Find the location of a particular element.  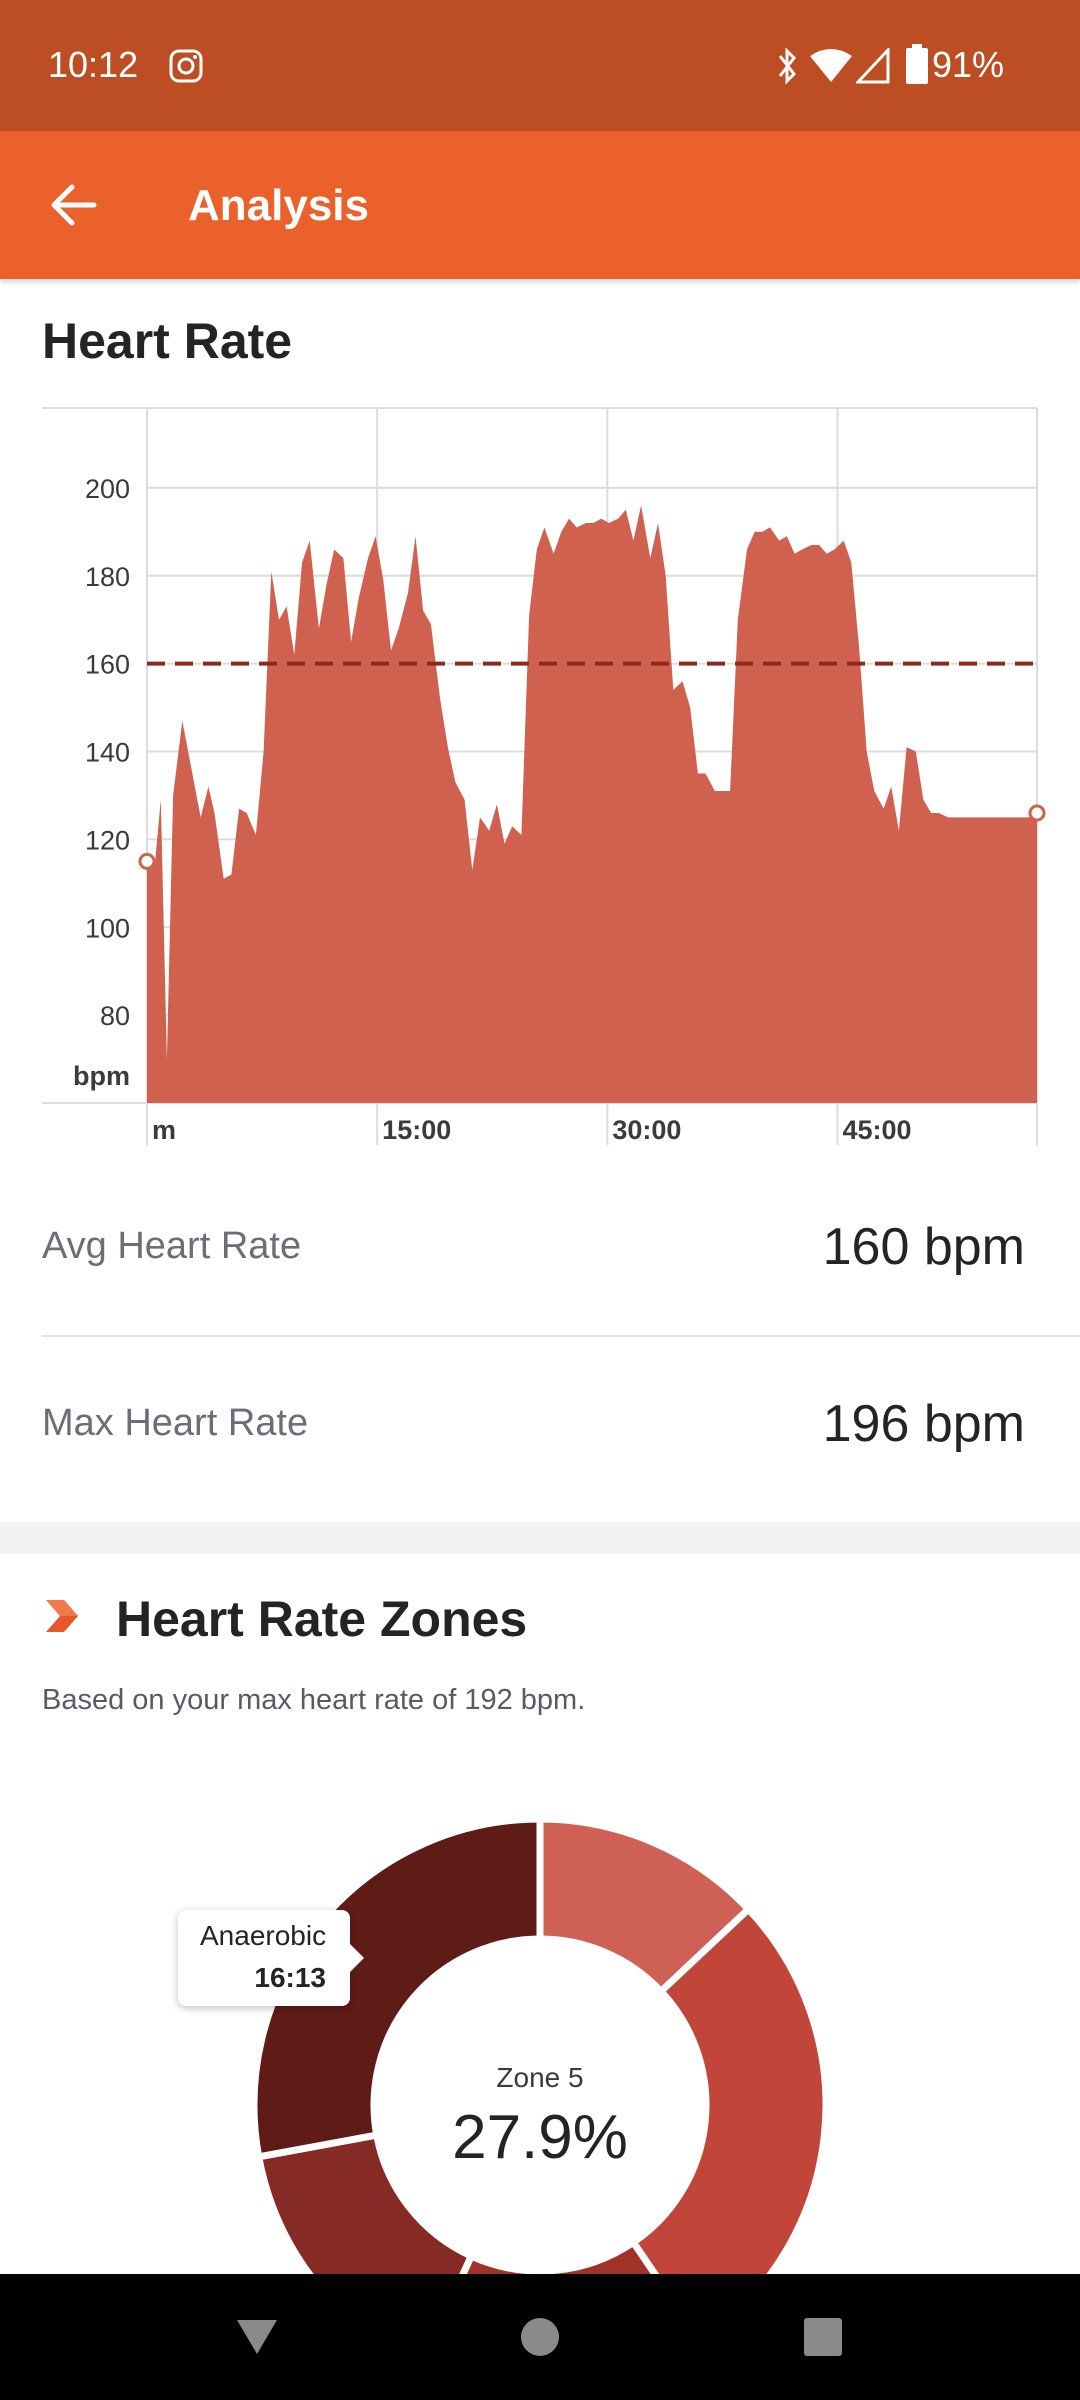

max-heart-rate-label: Max Heart Rate is located at coordinates (175, 1423).